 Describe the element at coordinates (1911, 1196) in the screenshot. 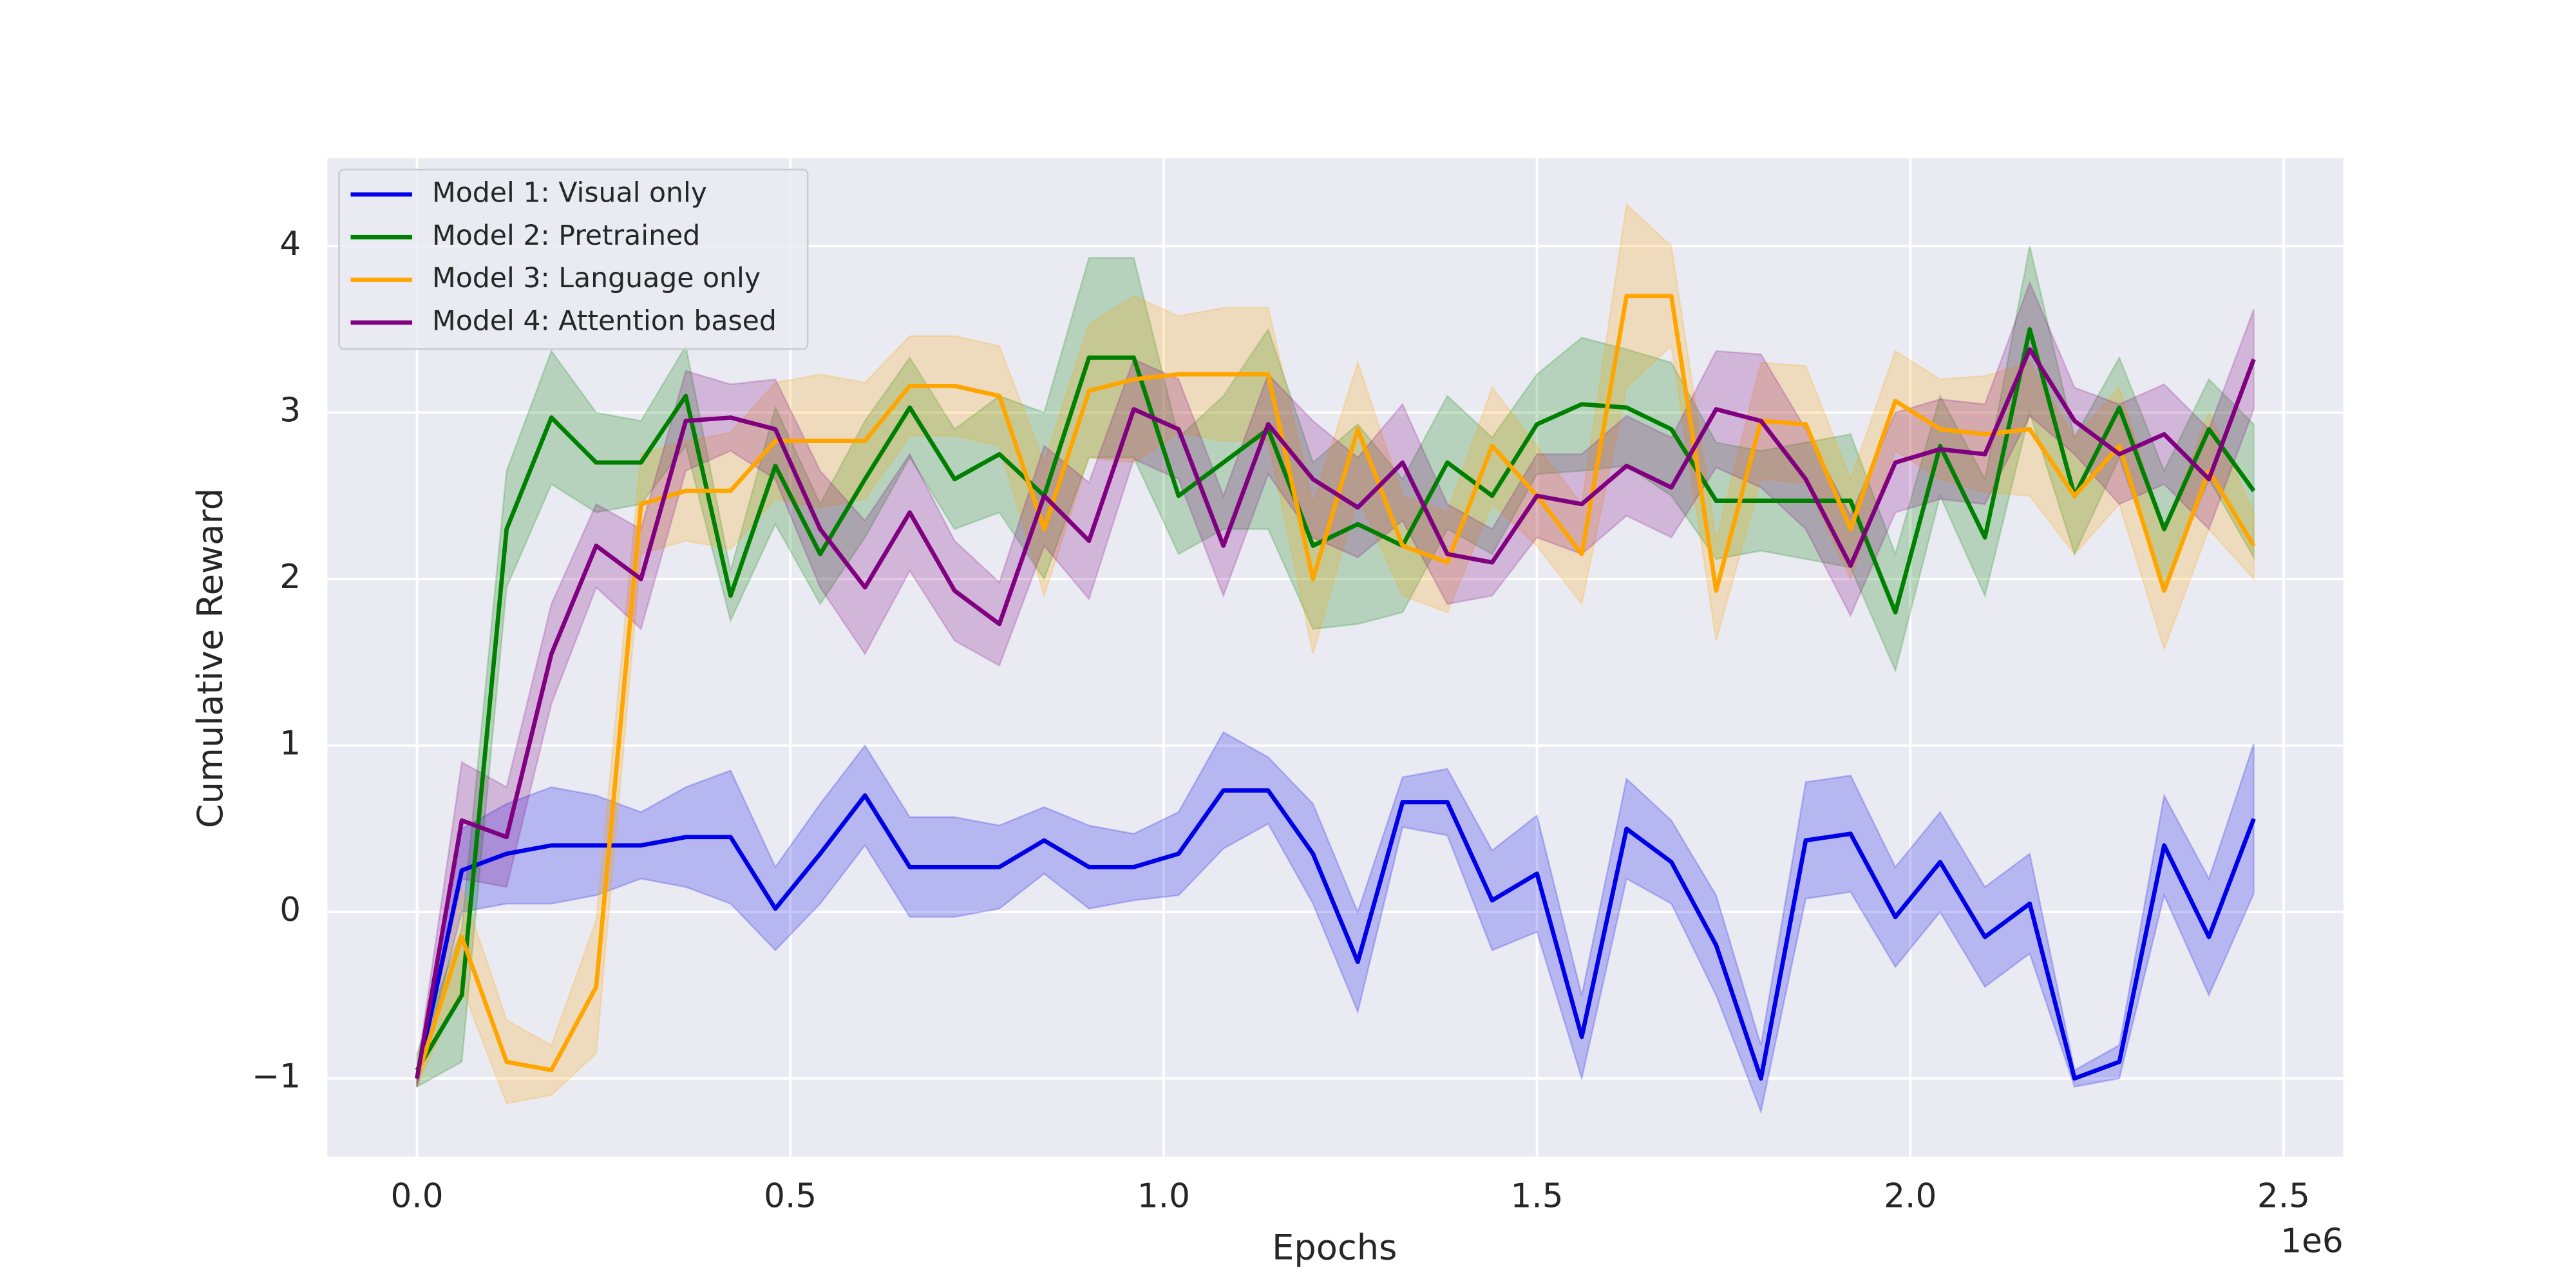

I see `x-tick-label: 2.0` at that location.